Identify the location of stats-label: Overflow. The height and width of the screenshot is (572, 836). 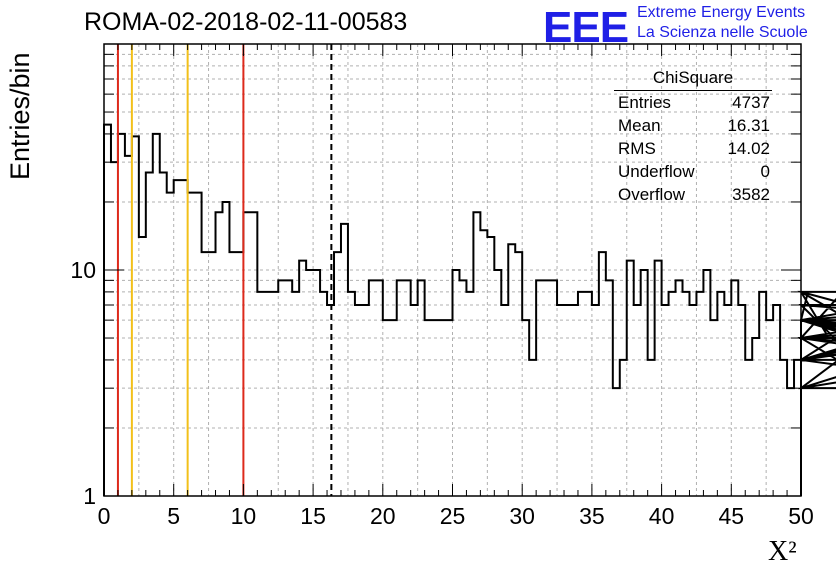
(652, 194).